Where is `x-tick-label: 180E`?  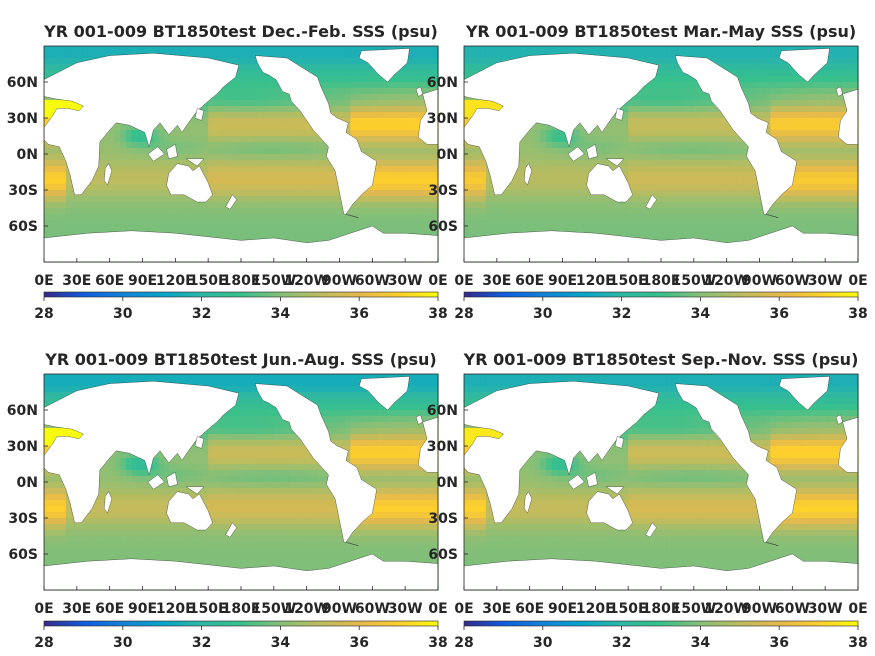
x-tick-label: 180E is located at coordinates (241, 281).